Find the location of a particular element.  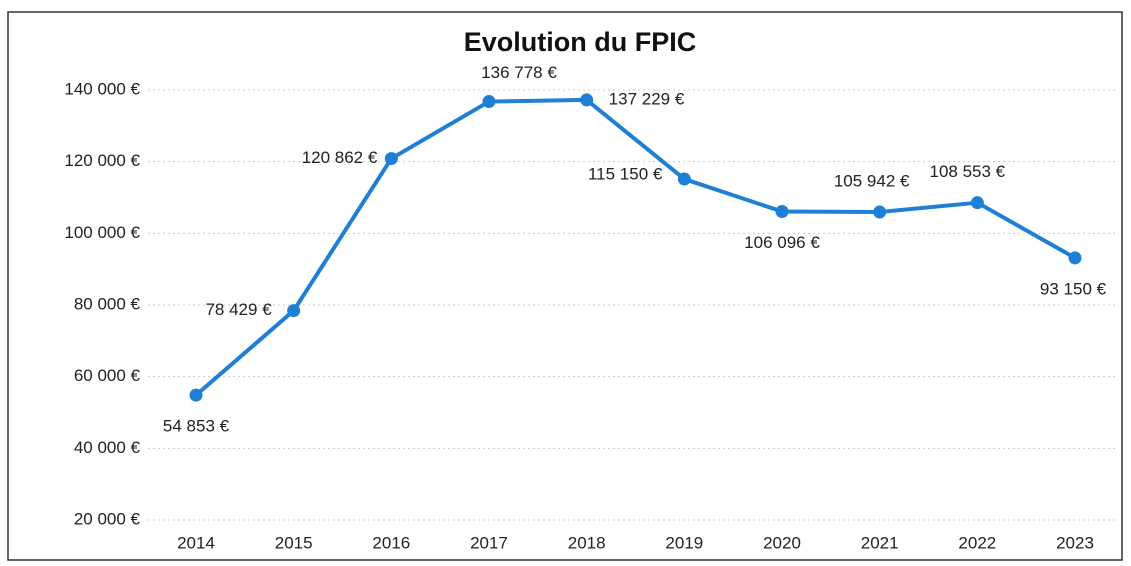

x-tick-label: 2020 is located at coordinates (782, 542).